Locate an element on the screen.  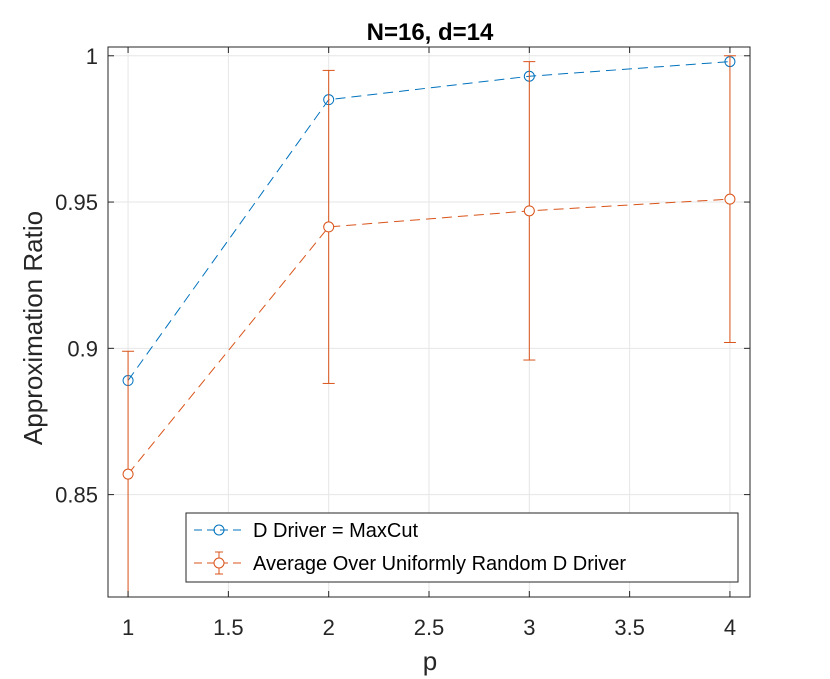
x-axis-label: p is located at coordinates (430, 661).